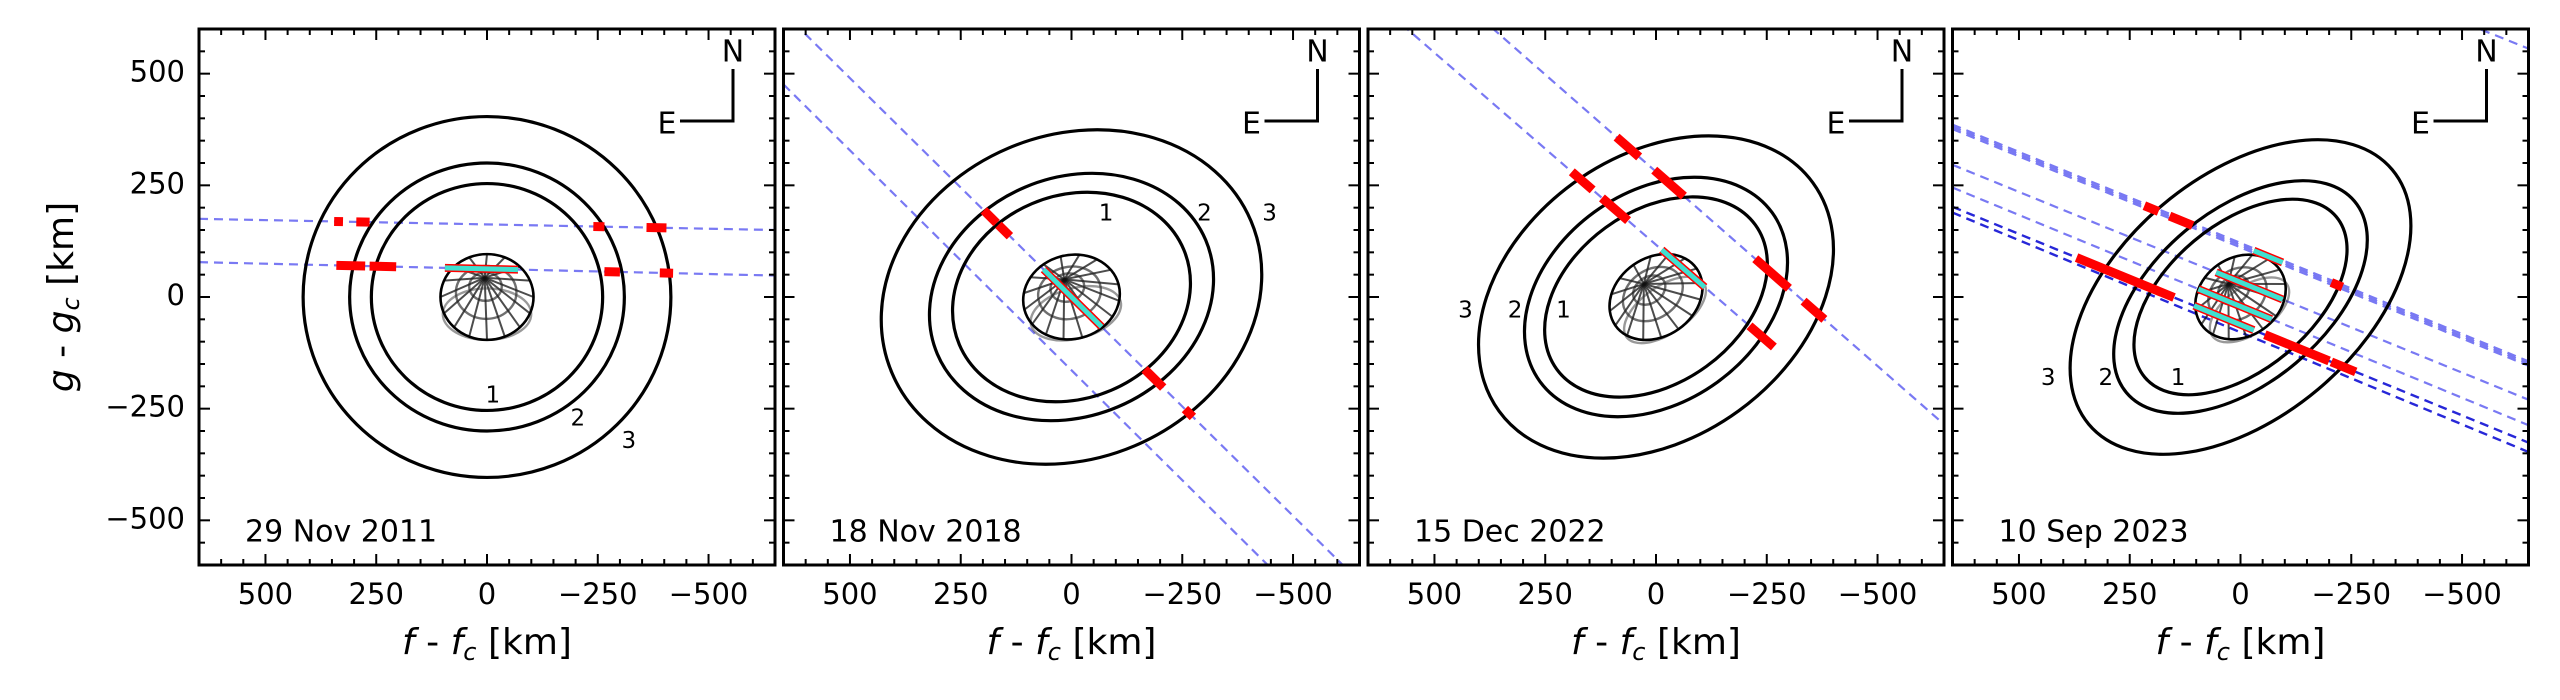 This screenshot has height=700, width=2560. I want to click on plot-area: 1 2 3, so click(1674, 244).